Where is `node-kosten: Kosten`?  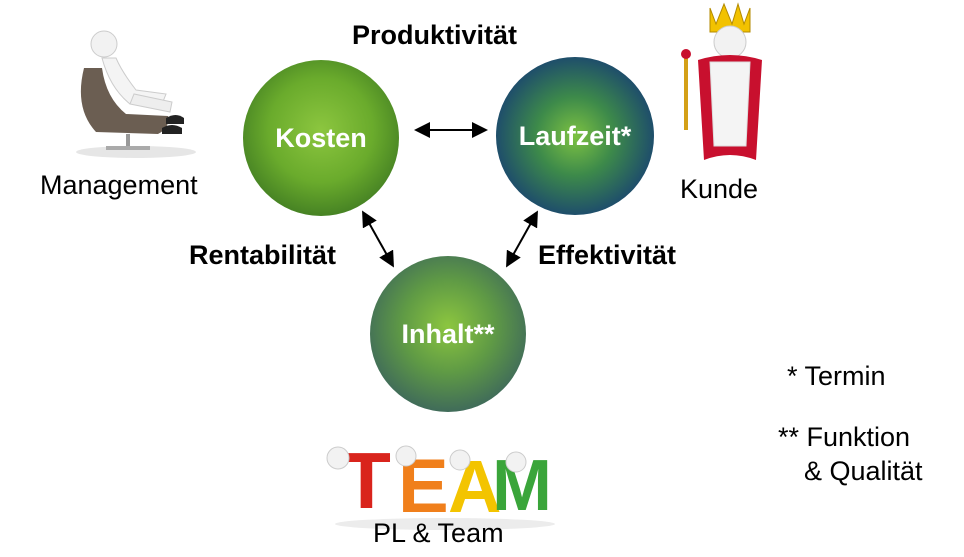
node-kosten: Kosten is located at coordinates (321, 138).